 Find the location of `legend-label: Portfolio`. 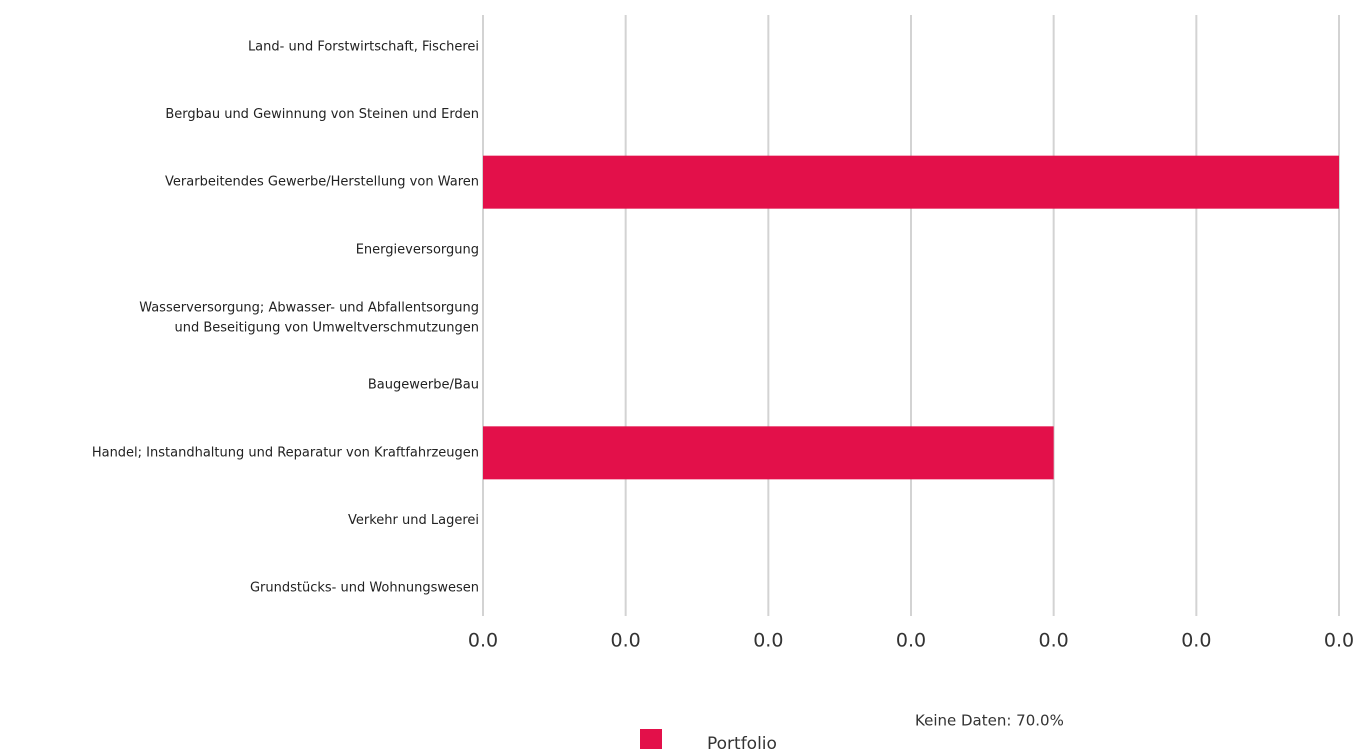

legend-label: Portfolio is located at coordinates (742, 743).